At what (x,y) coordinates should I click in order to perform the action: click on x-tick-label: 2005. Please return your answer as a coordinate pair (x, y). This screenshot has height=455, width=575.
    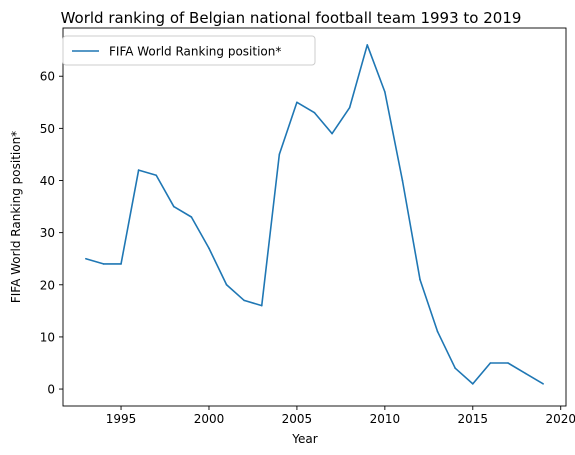
    Looking at the image, I should click on (297, 419).